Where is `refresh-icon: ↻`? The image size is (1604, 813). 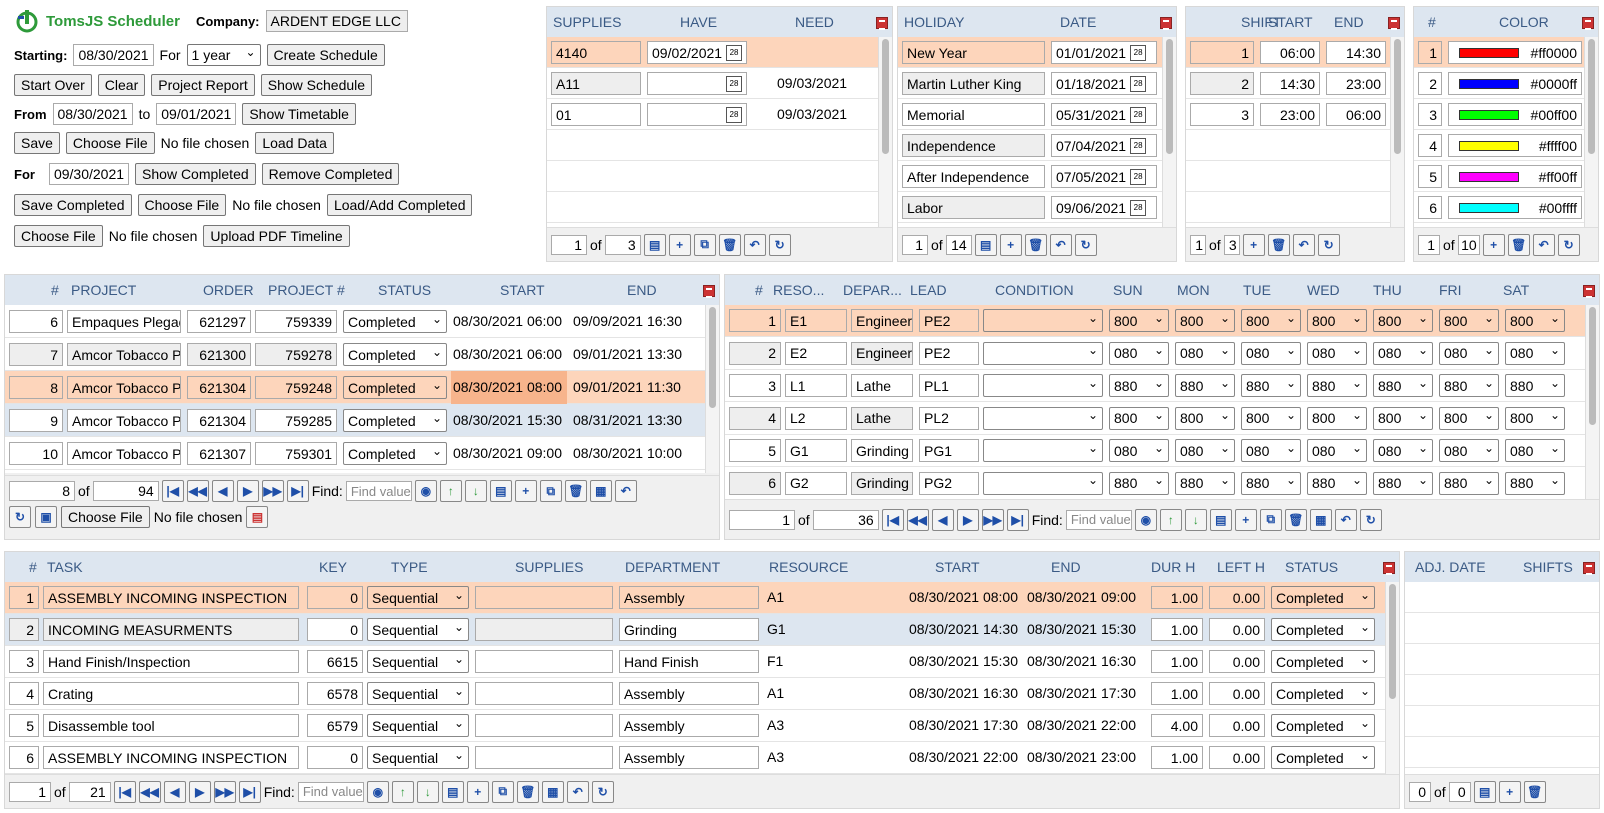 refresh-icon: ↻ is located at coordinates (779, 244).